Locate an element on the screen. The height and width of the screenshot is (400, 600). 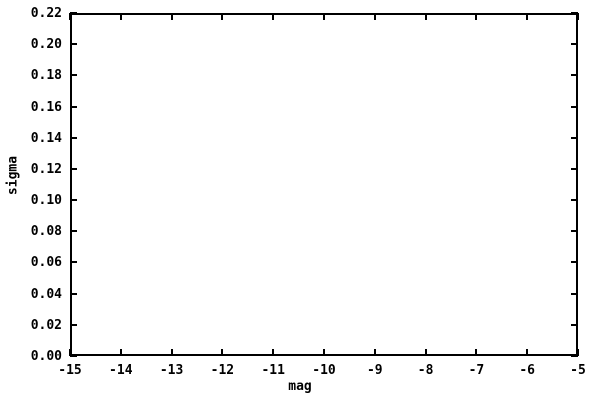
x-tick-label: -10 is located at coordinates (324, 370).